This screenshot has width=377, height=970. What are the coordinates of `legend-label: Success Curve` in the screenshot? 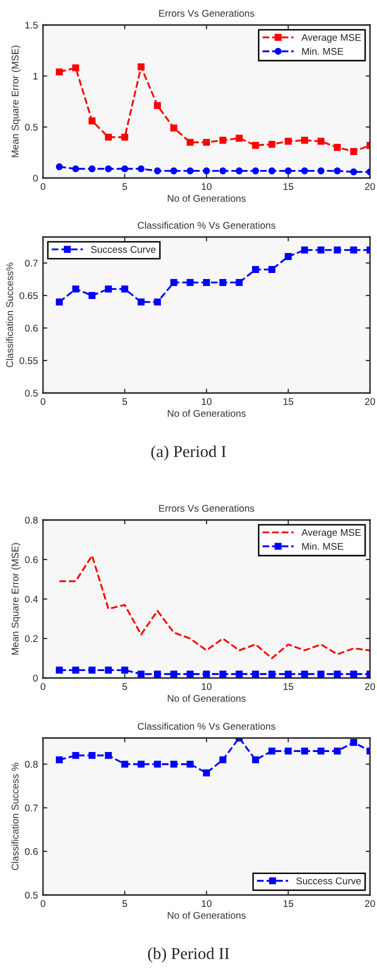 It's located at (328, 880).